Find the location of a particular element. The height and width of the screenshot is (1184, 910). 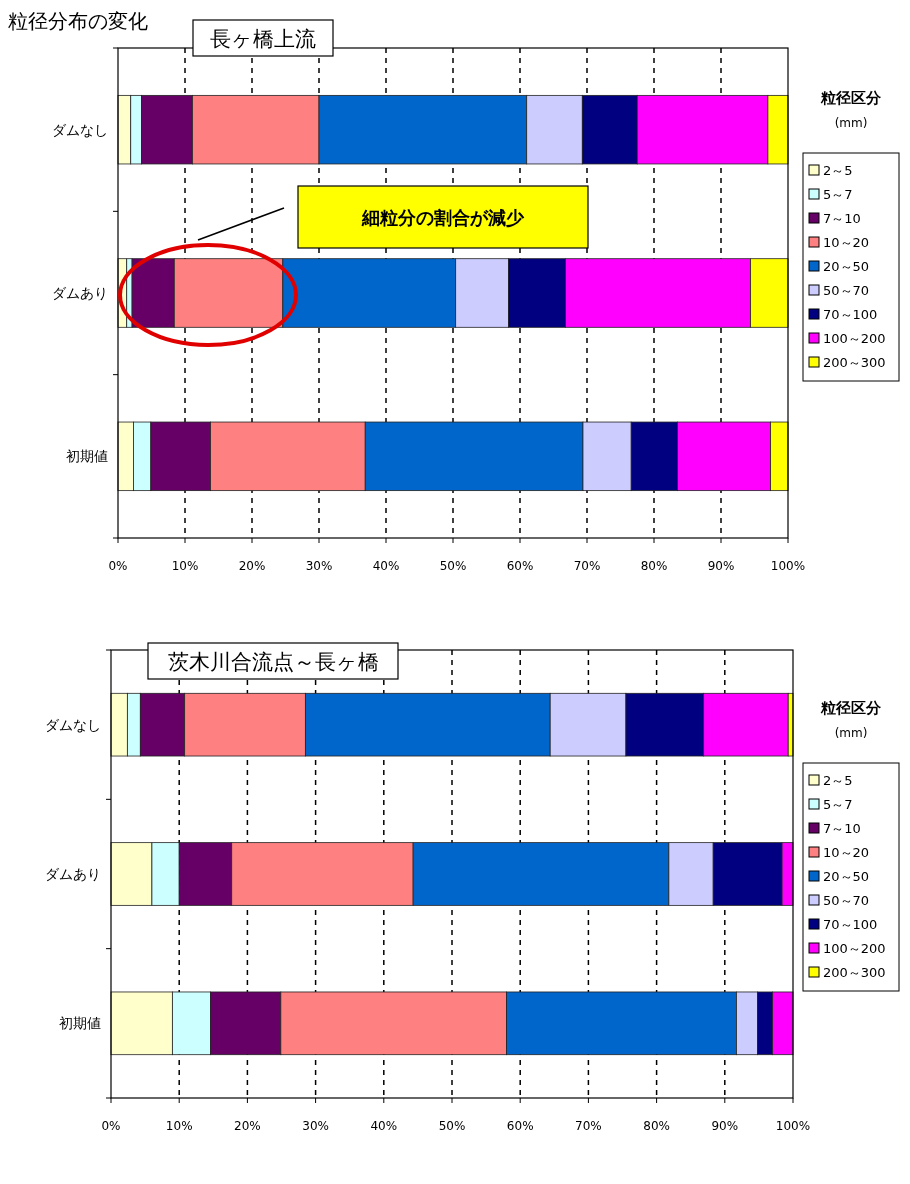

chart-title: 長ヶ橋上流 is located at coordinates (263, 39).